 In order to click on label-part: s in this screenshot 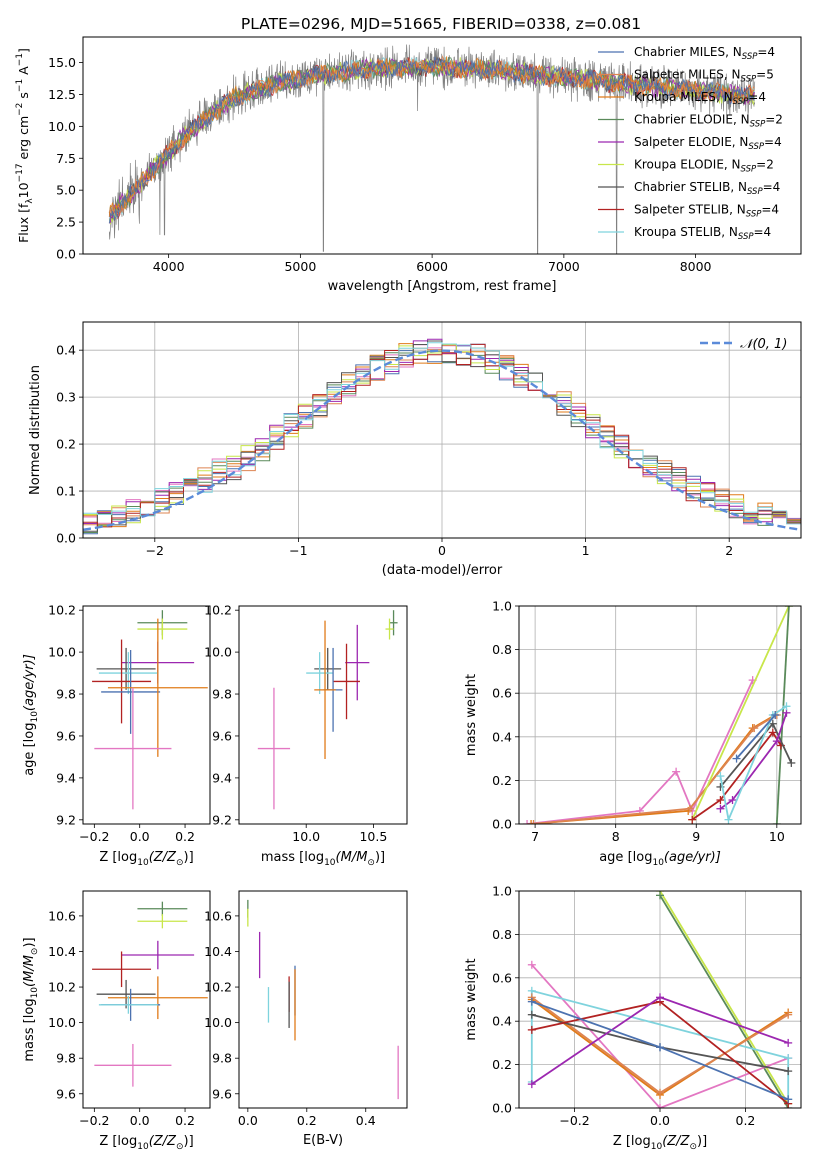, I will do `click(23, 97)`.